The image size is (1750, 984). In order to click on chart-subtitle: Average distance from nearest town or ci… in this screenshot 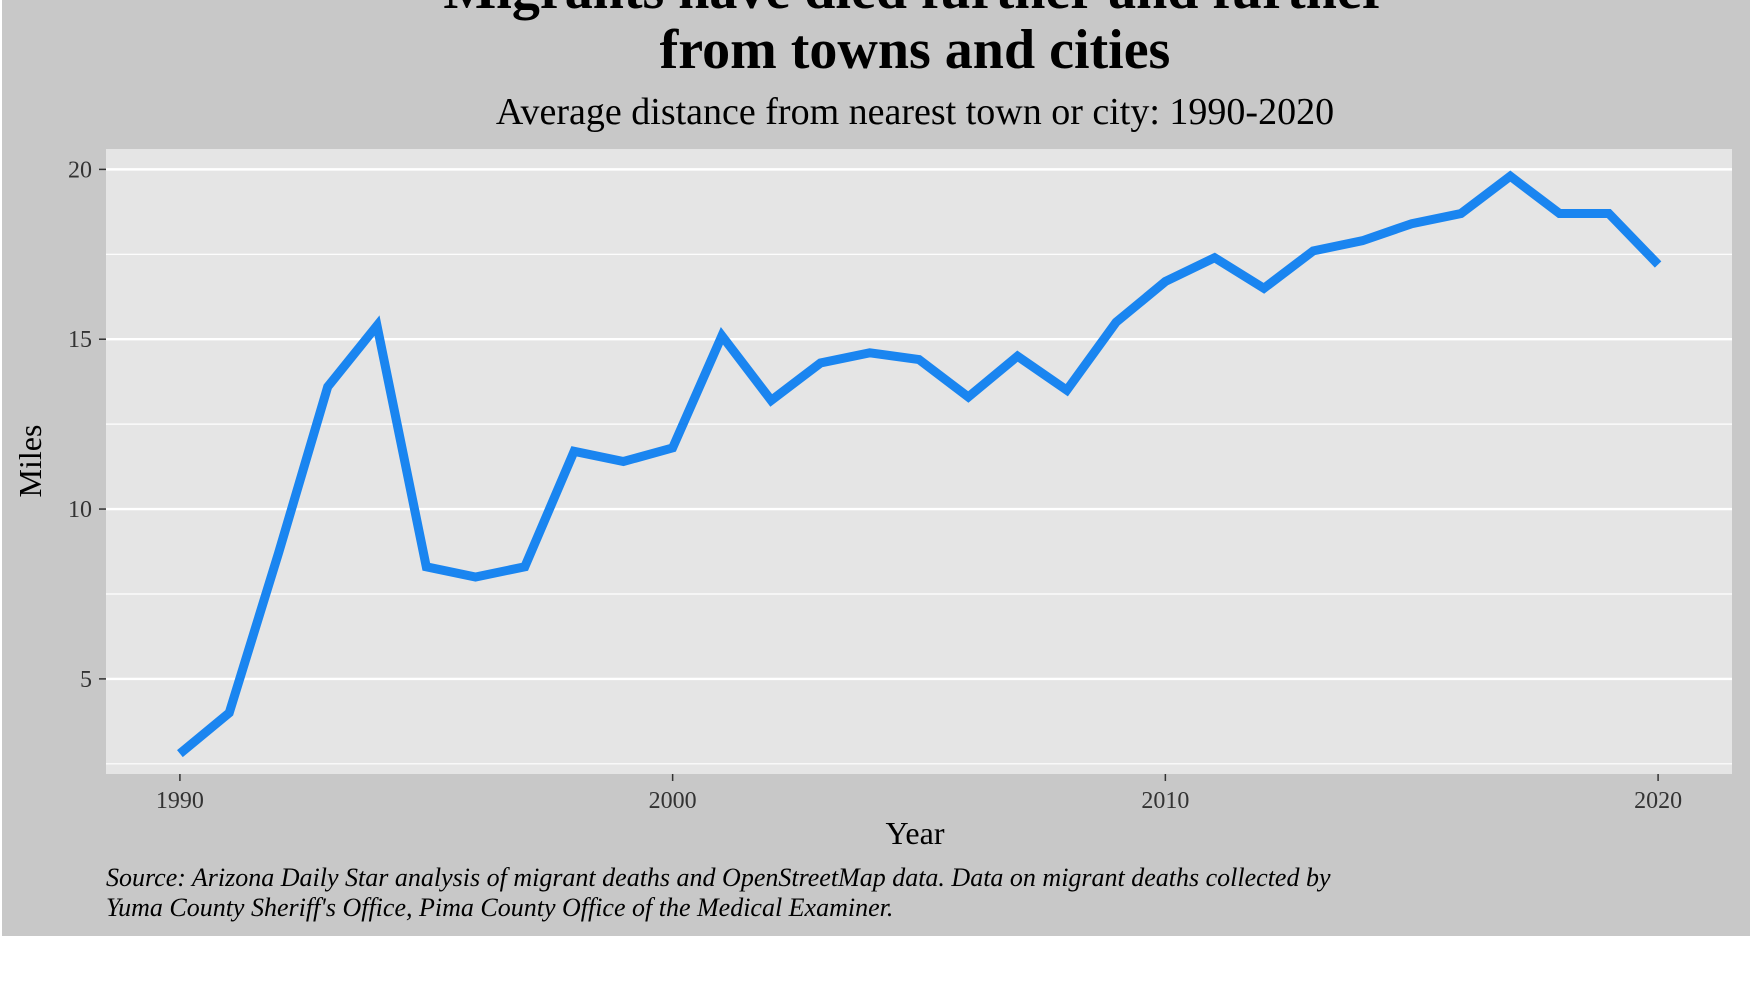, I will do `click(915, 112)`.